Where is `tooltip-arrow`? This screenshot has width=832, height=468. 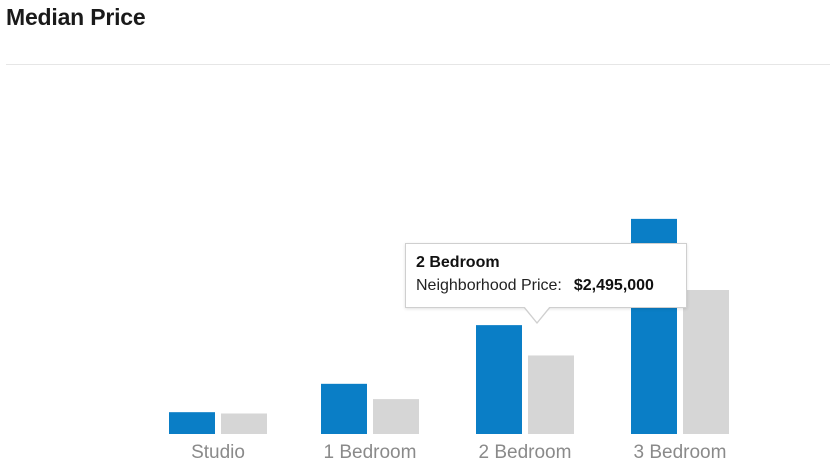 tooltip-arrow is located at coordinates (537, 314).